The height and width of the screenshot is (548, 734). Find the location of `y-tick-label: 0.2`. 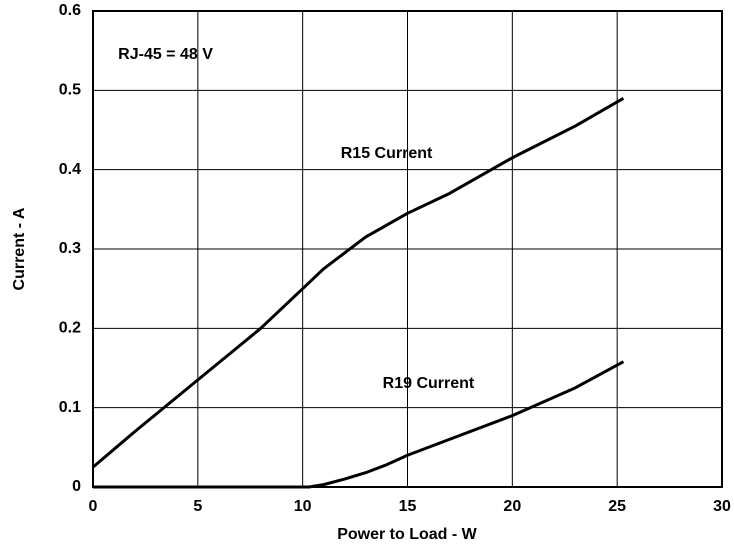

y-tick-label: 0.2 is located at coordinates (70, 328).